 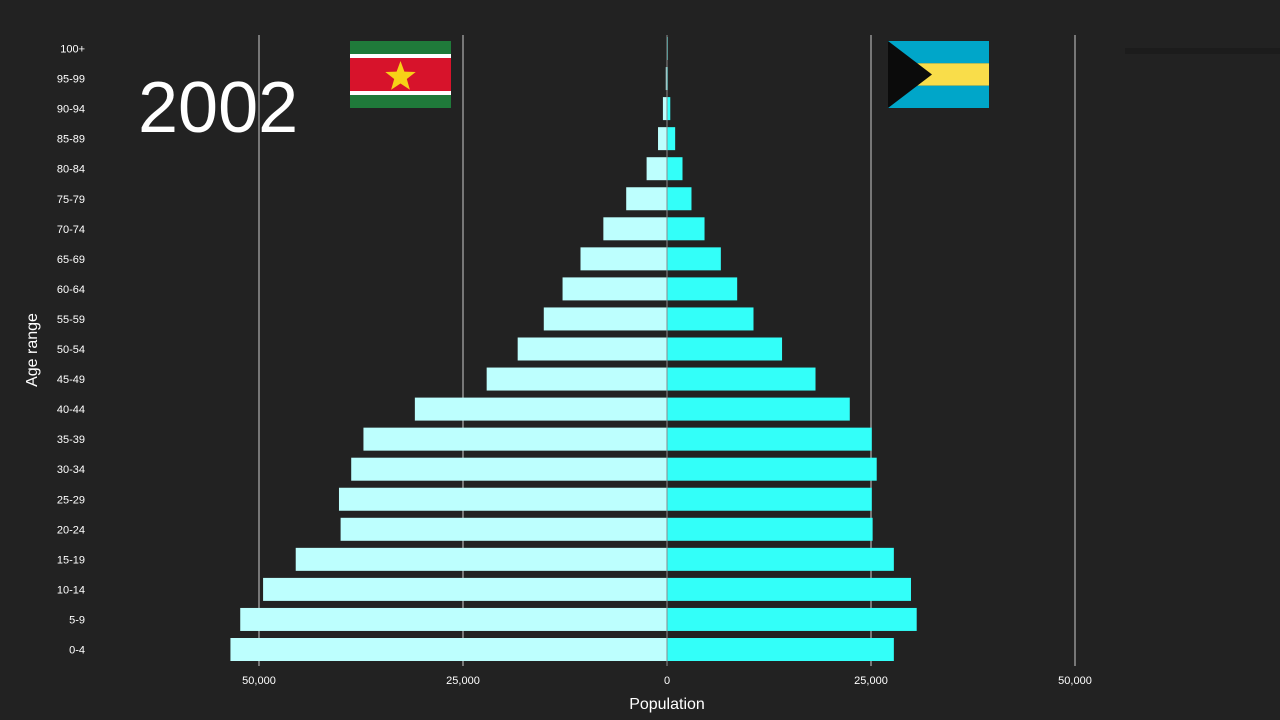 I want to click on y-tick-label: 20-24, so click(x=71, y=530).